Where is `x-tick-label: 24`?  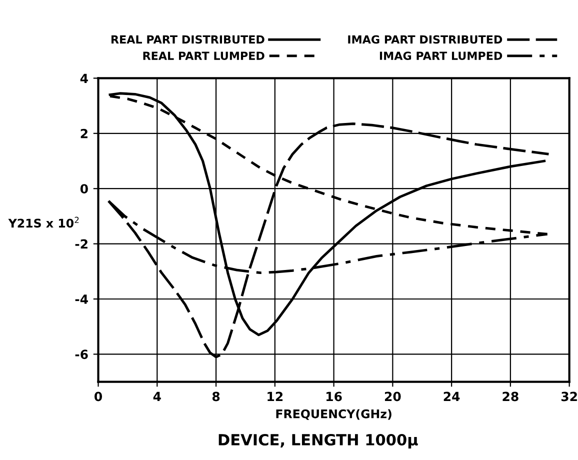 x-tick-label: 24 is located at coordinates (452, 397).